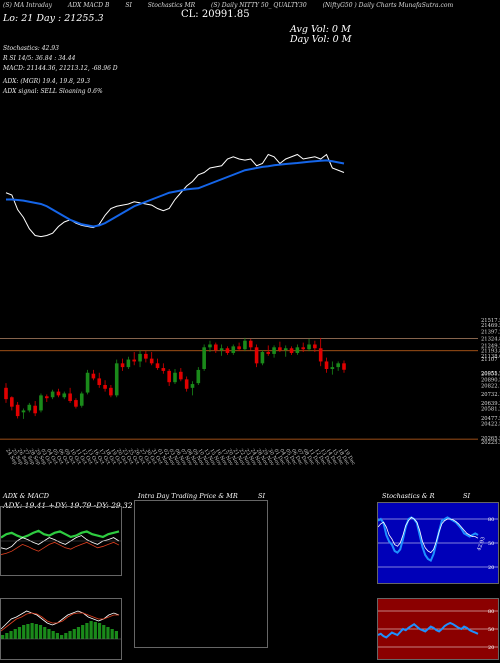  I want to click on rsi-level-label: 80, so click(491, 612).